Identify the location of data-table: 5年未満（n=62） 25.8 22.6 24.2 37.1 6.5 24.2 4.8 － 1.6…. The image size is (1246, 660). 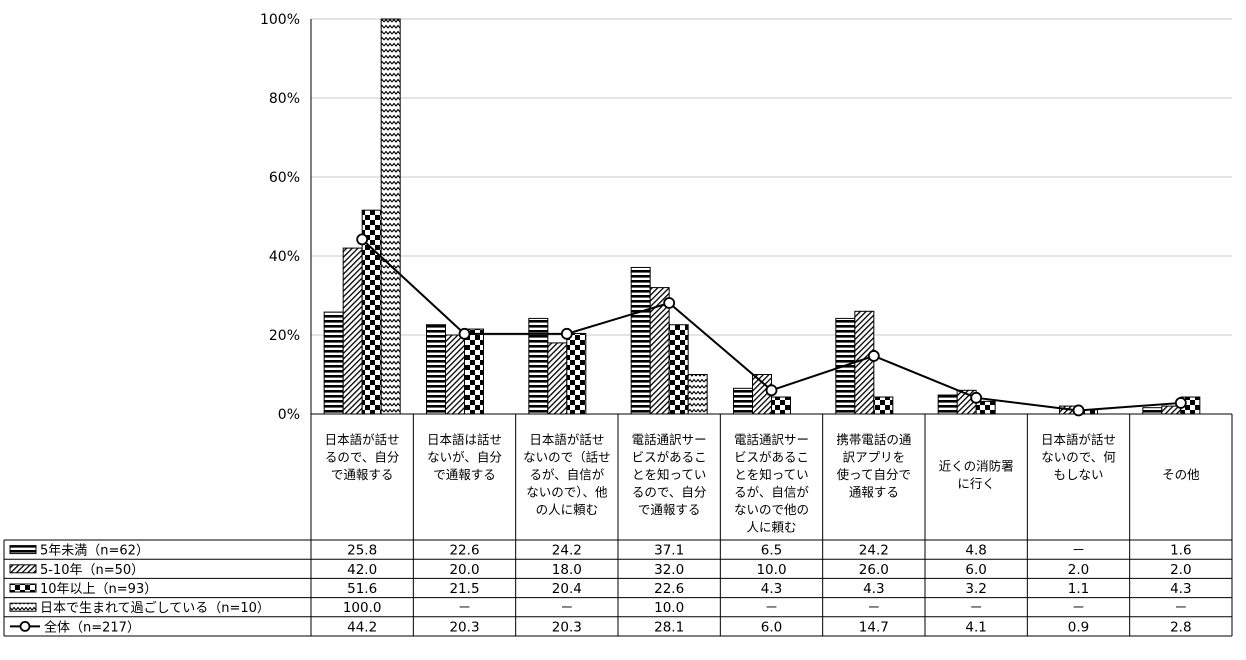
(618, 588).